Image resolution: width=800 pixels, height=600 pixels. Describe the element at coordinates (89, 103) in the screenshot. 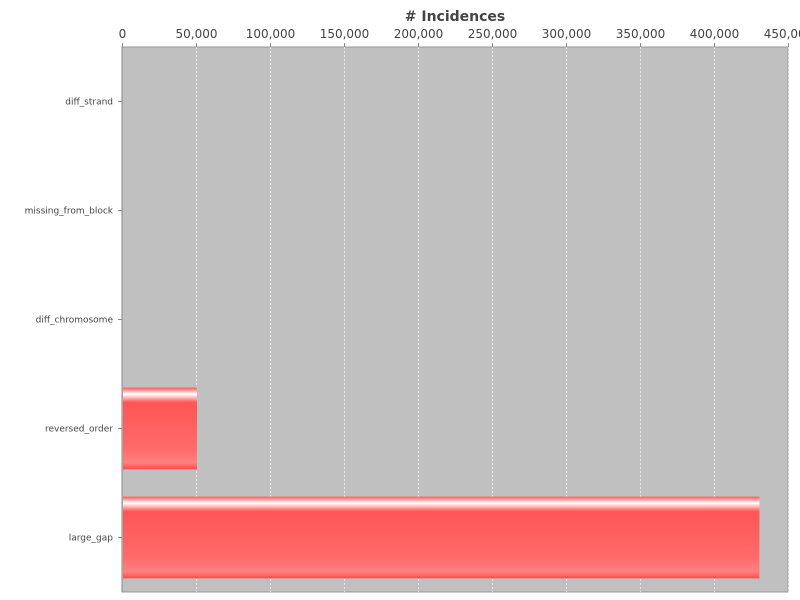

I see `y-tick-label: diff_strand` at that location.